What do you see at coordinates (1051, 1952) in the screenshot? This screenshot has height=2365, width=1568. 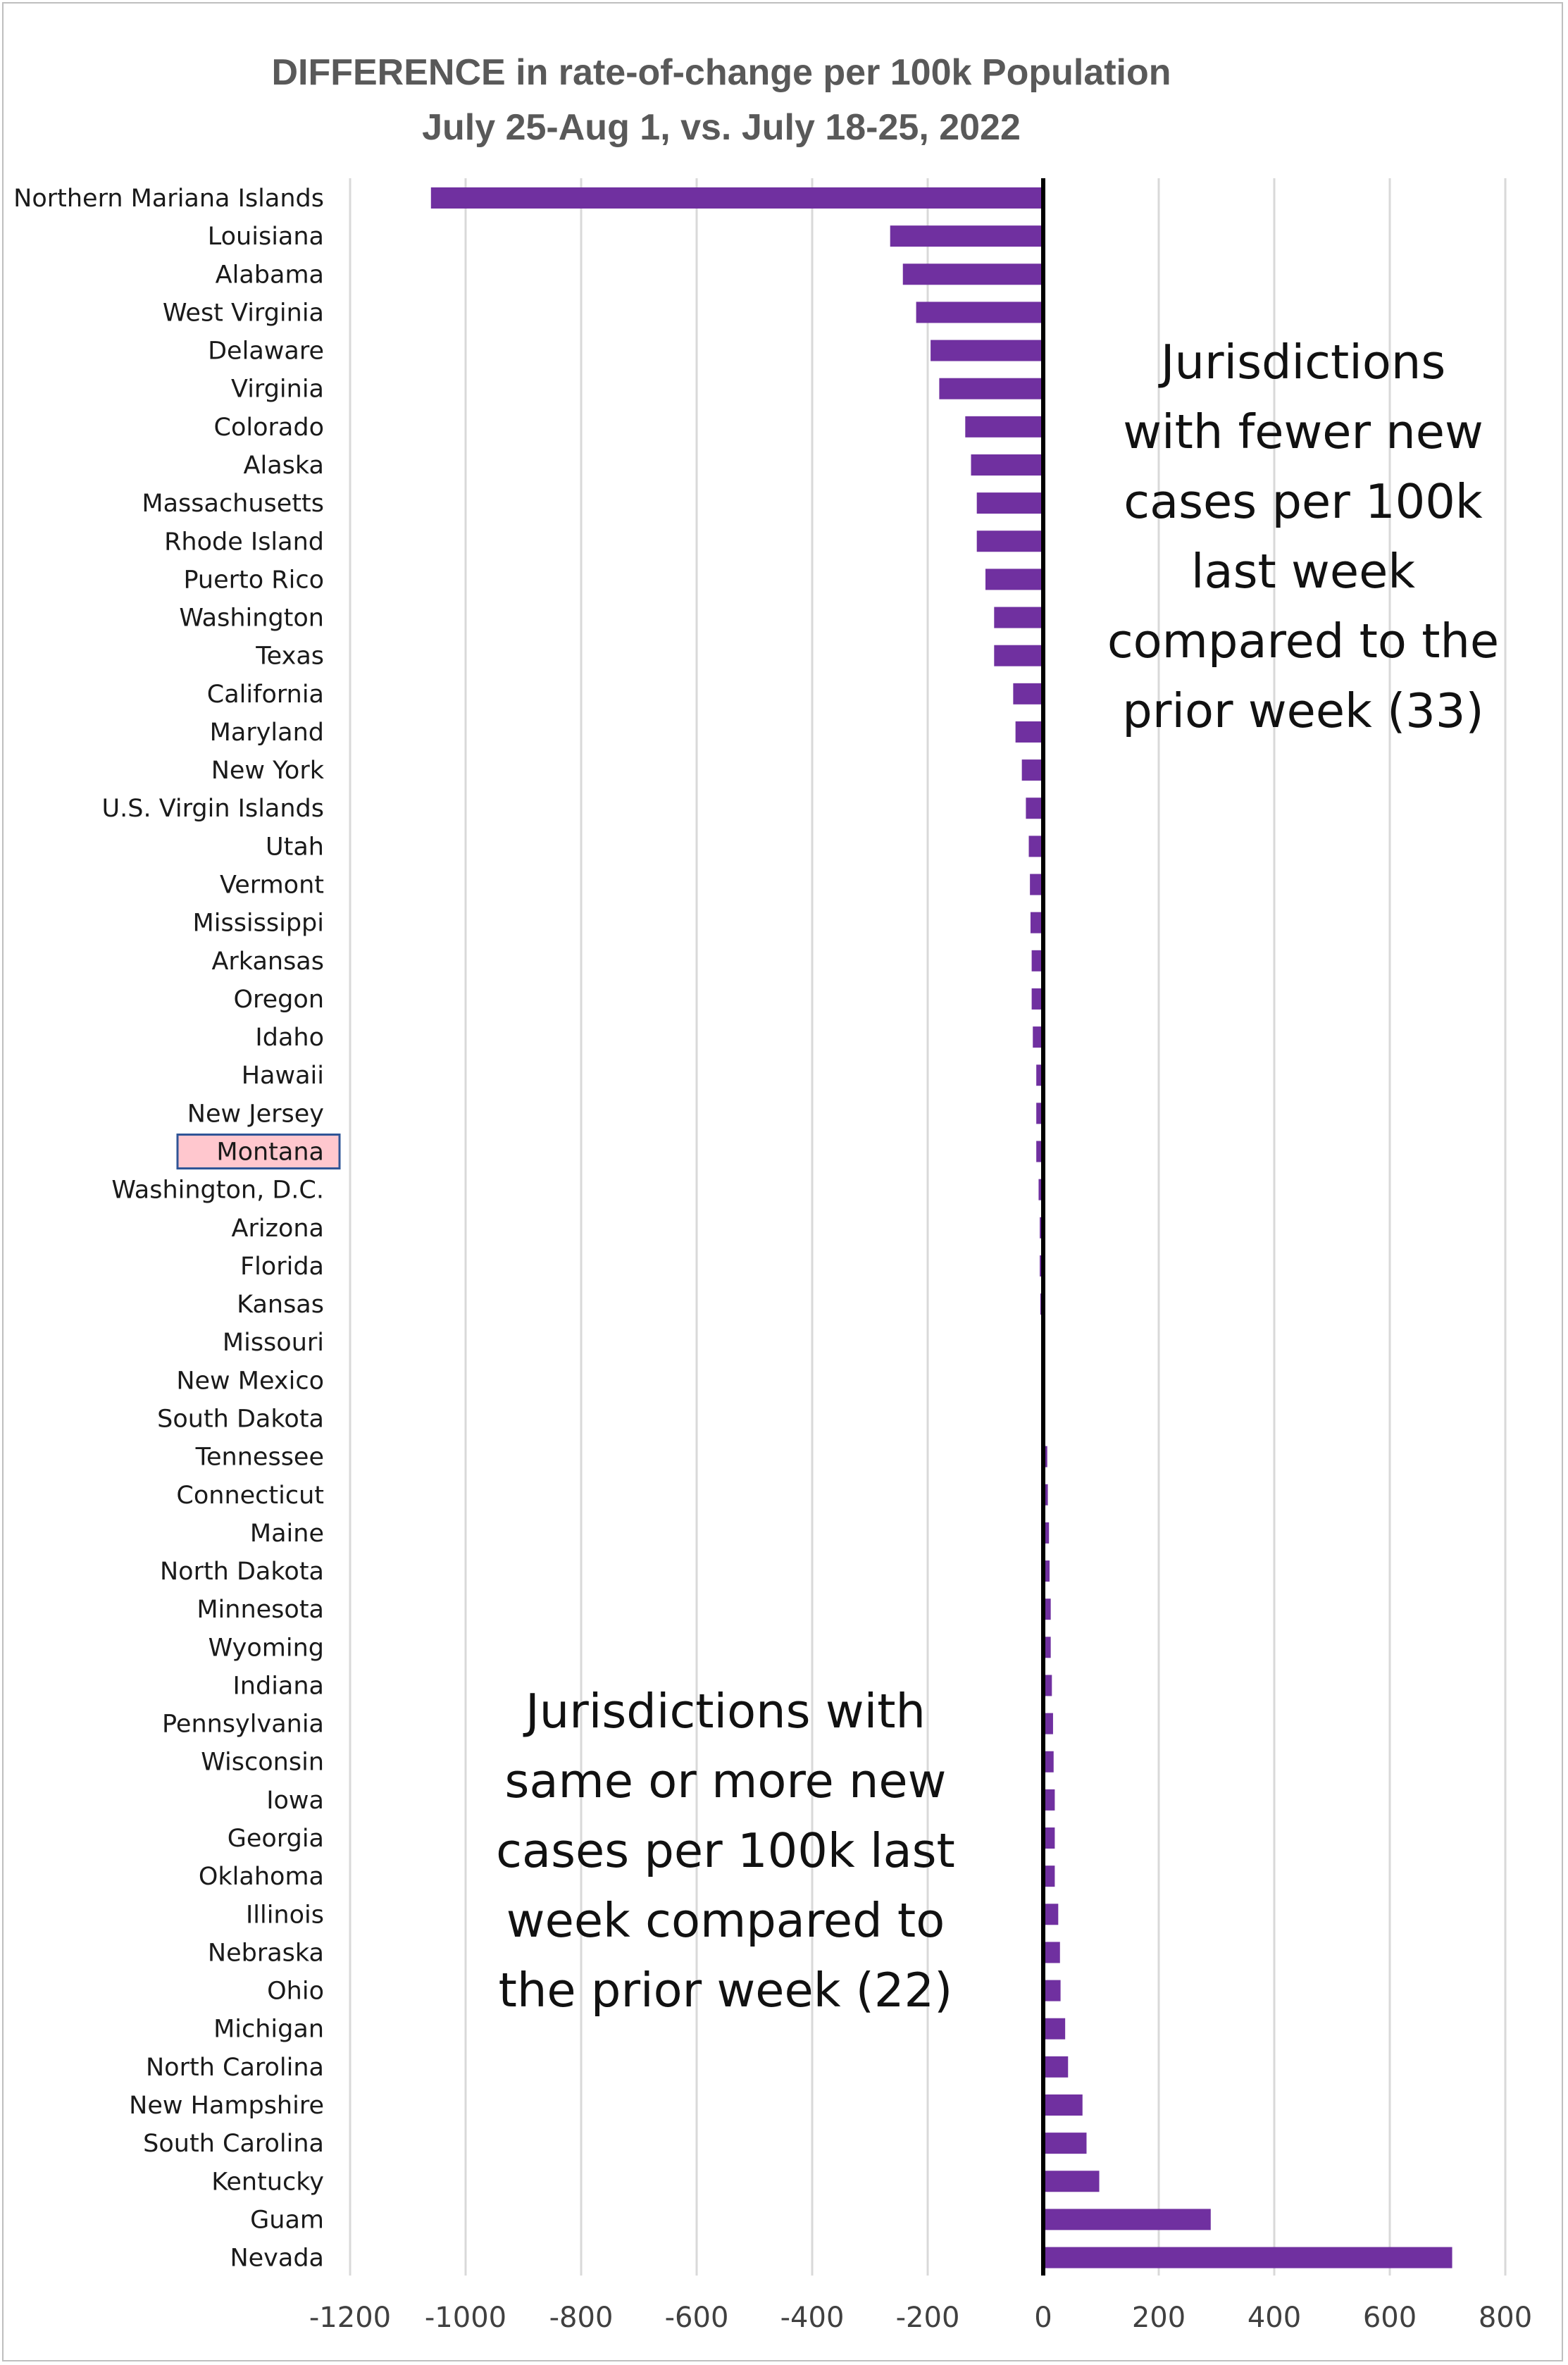 I see `bar-nebraska` at bounding box center [1051, 1952].